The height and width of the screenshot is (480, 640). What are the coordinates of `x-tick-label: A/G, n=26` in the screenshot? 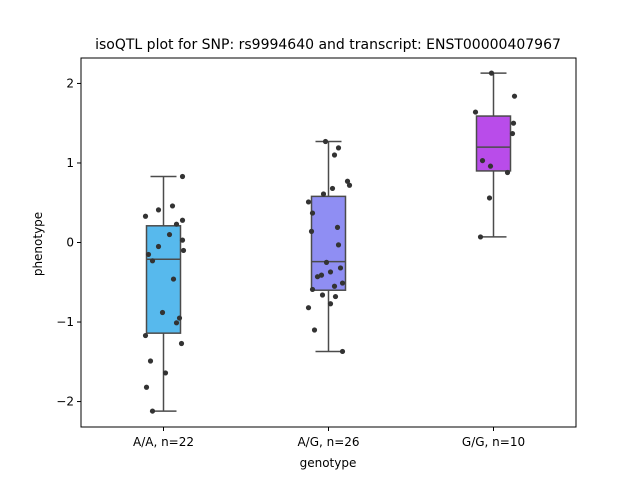 It's located at (328, 442).